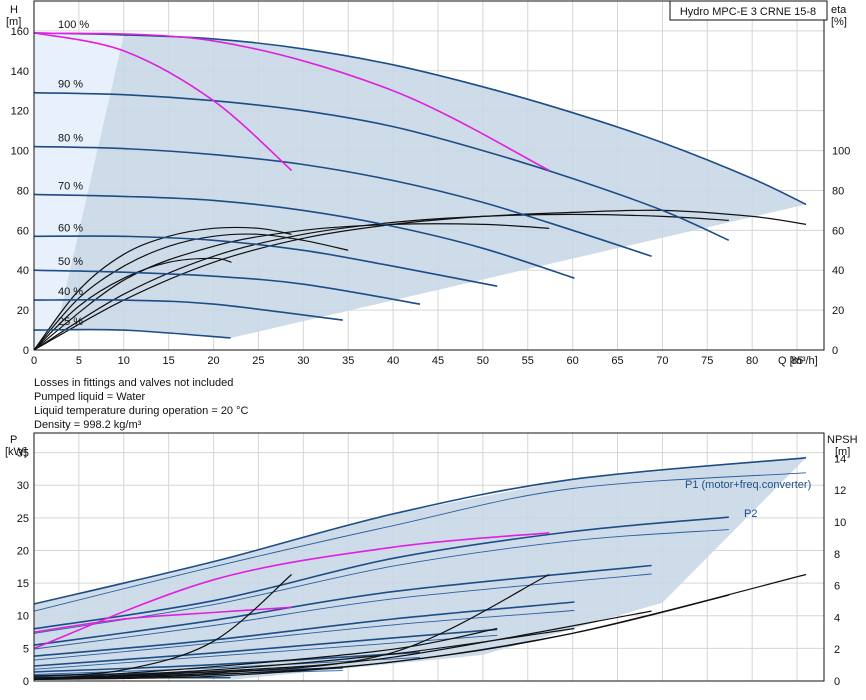 This screenshot has width=866, height=700. What do you see at coordinates (837, 555) in the screenshot?
I see `bottom-y2-tick-label: 8` at bounding box center [837, 555].